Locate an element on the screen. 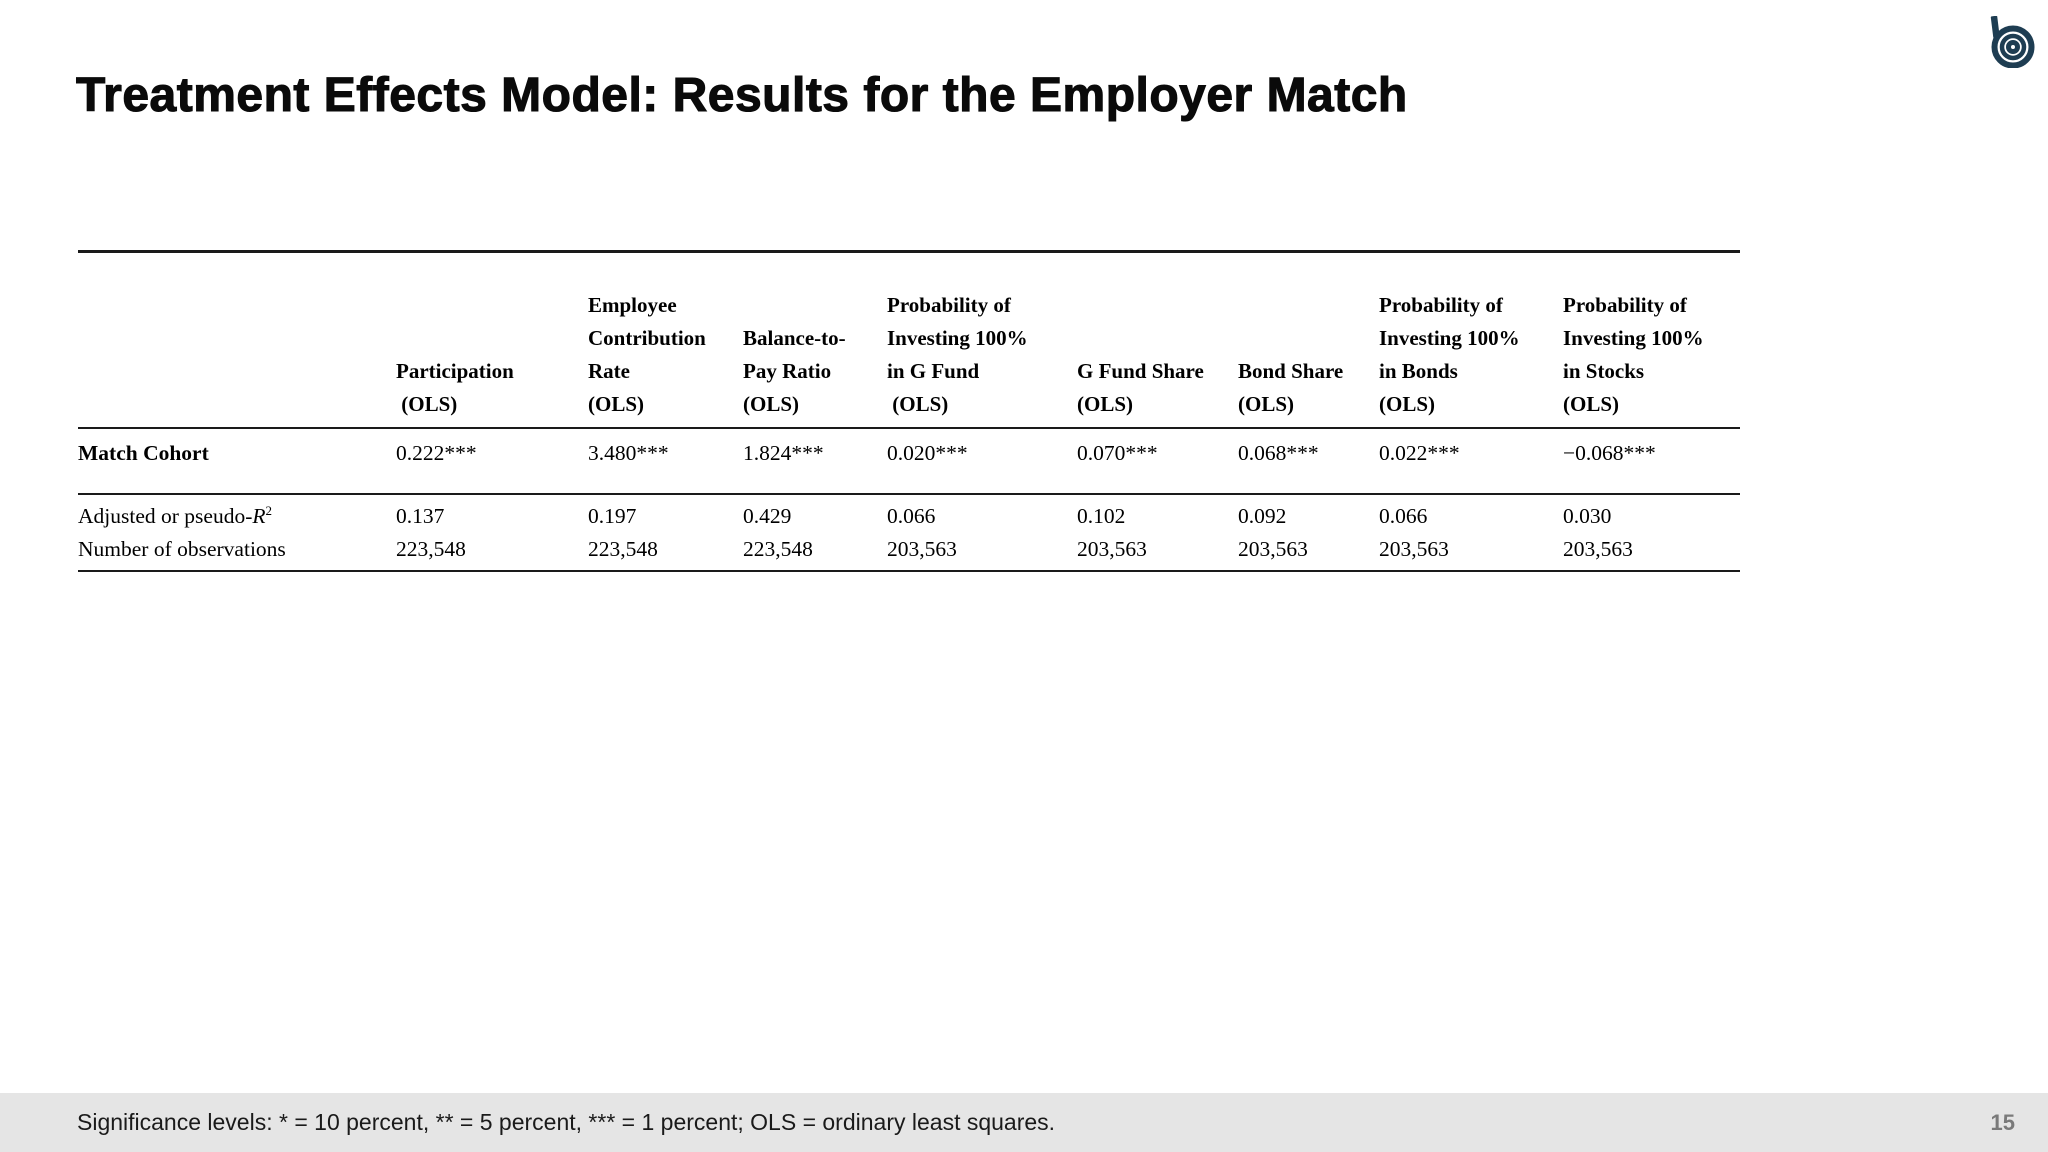 This screenshot has width=2048, height=1152. column-header-bond-share: Bond Share (OLS) is located at coordinates (1291, 387).